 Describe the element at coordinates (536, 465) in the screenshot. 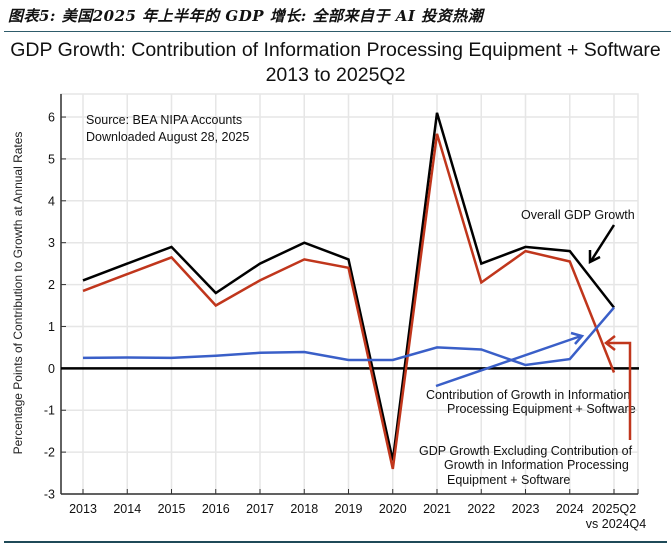

I see `excluding-label-line2: Growth in Information Processing` at that location.